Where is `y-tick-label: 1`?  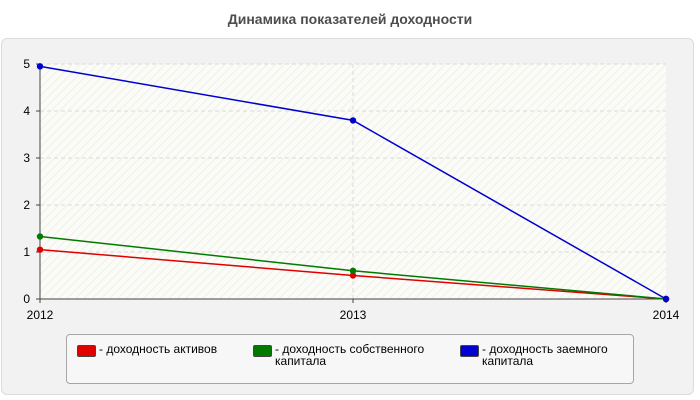
y-tick-label: 1 is located at coordinates (26, 252).